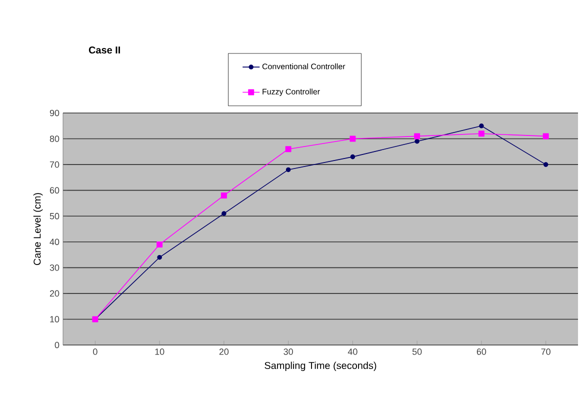  I want to click on y-tick-label: 0, so click(57, 345).